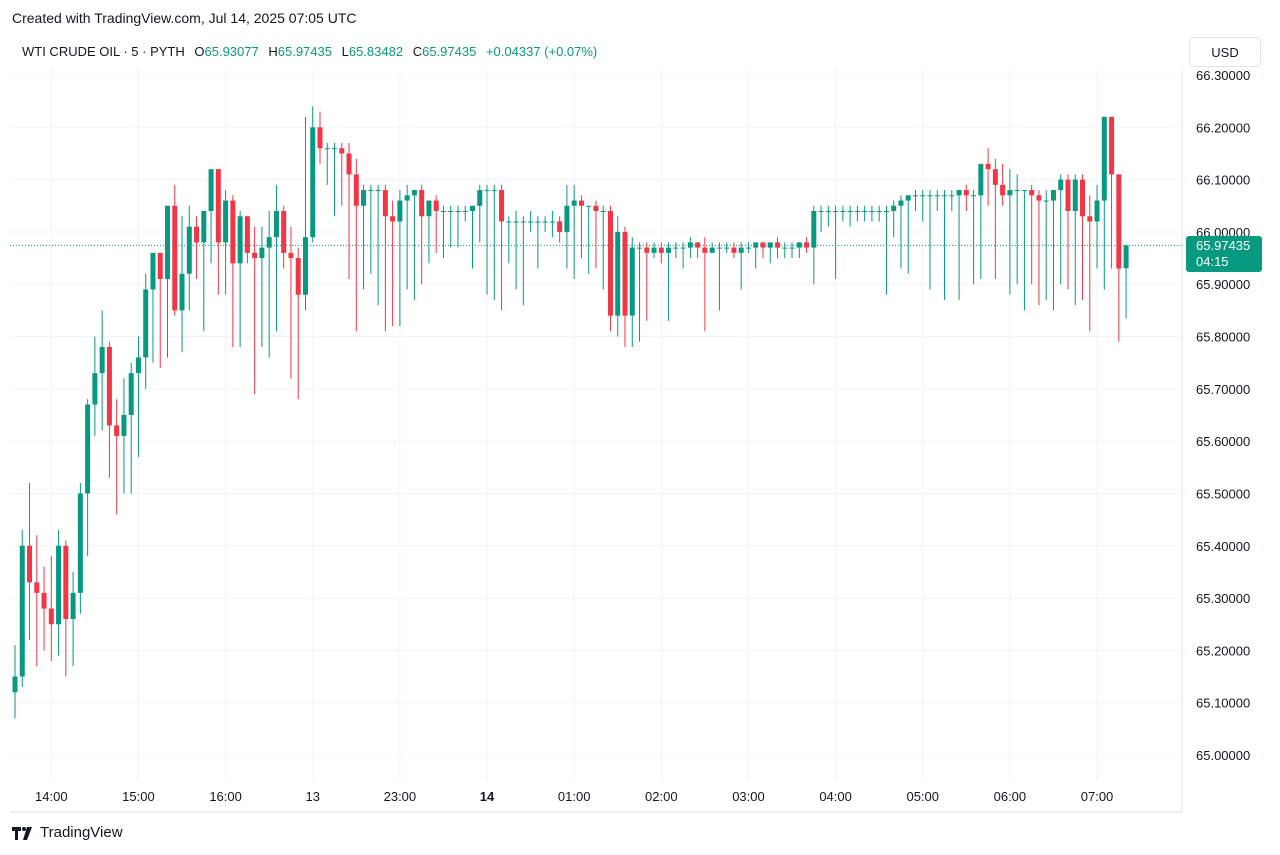 The width and height of the screenshot is (1280, 855). I want to click on last-price-tag: 65.97435 04:15, so click(1224, 254).